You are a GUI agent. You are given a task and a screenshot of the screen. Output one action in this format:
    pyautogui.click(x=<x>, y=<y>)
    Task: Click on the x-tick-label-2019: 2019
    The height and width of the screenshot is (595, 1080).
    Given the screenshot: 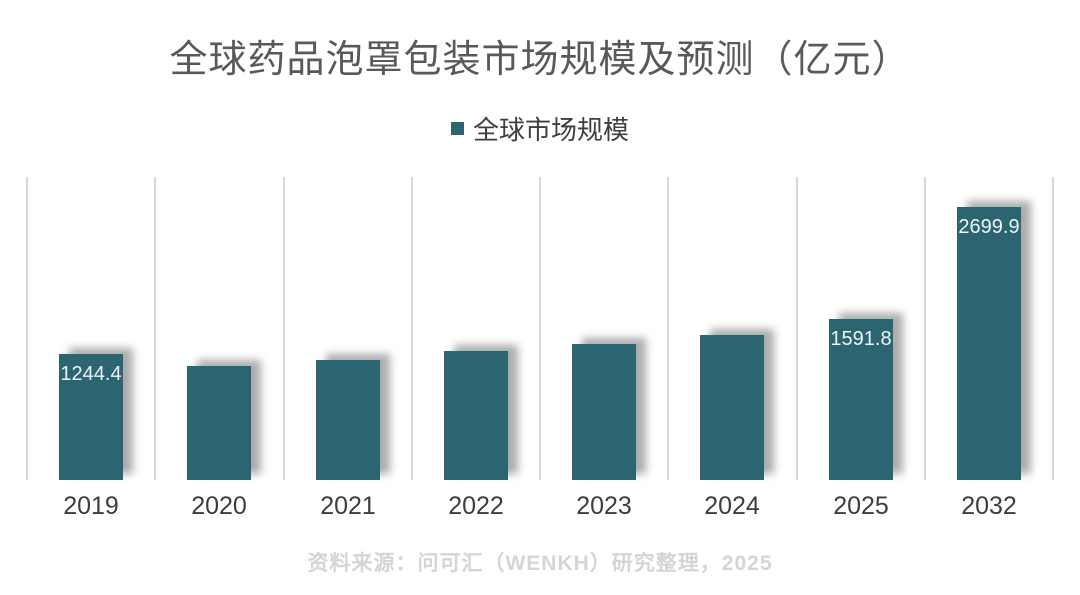 What is the action you would take?
    pyautogui.click(x=91, y=506)
    